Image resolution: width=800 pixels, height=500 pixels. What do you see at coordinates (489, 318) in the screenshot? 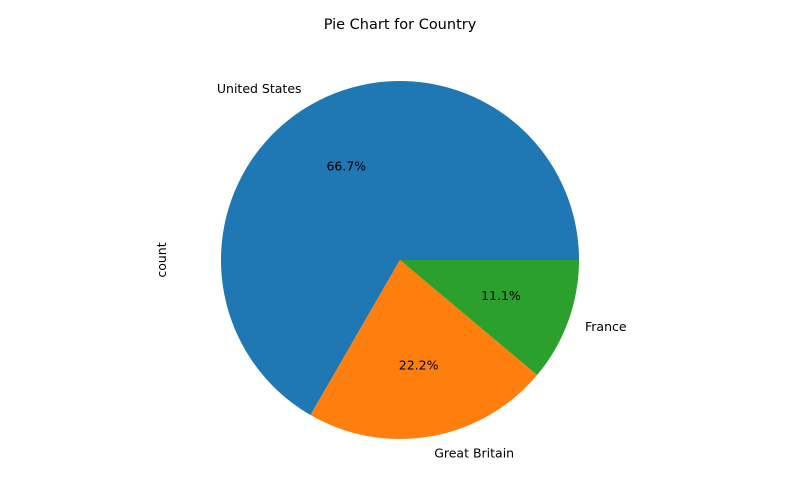
I see `pie-slice-france` at bounding box center [489, 318].